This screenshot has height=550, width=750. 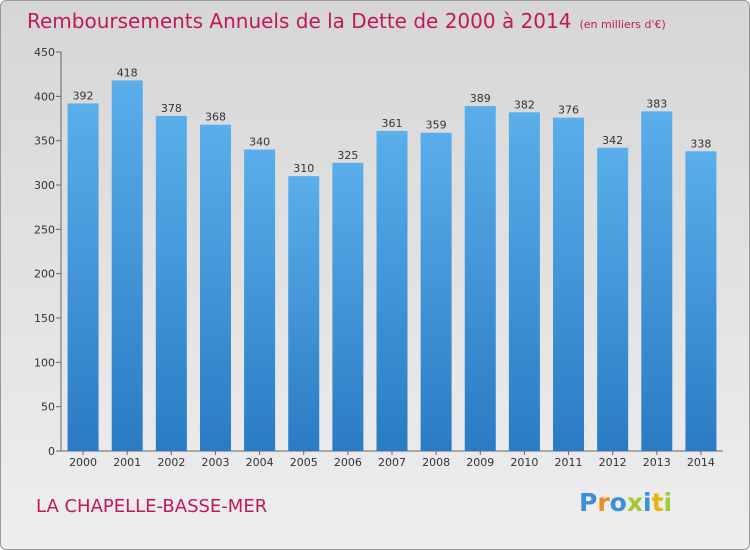 I want to click on y-tick-label: 450, so click(x=44, y=52).